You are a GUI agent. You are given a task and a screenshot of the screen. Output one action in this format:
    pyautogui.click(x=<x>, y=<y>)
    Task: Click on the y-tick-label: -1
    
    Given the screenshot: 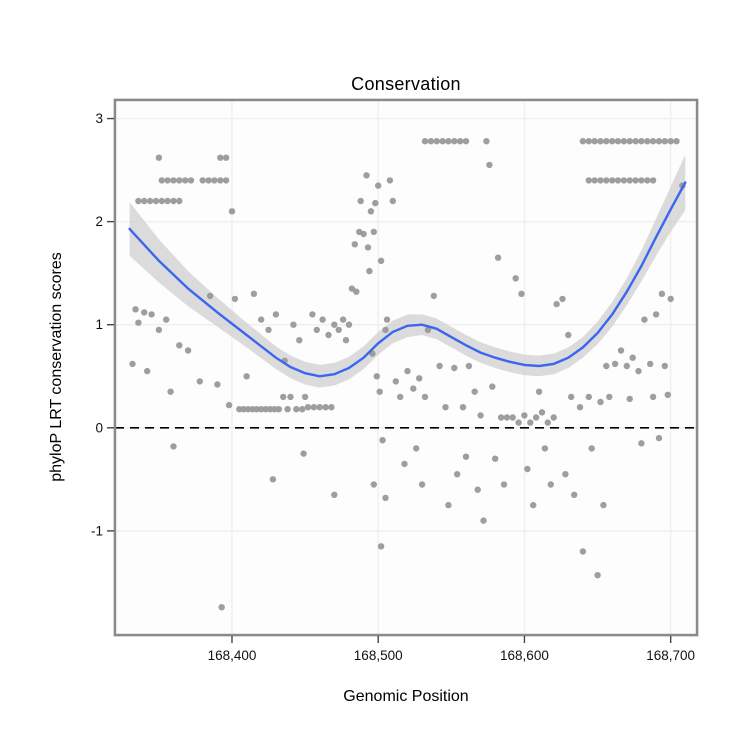 What is the action you would take?
    pyautogui.click(x=97, y=530)
    